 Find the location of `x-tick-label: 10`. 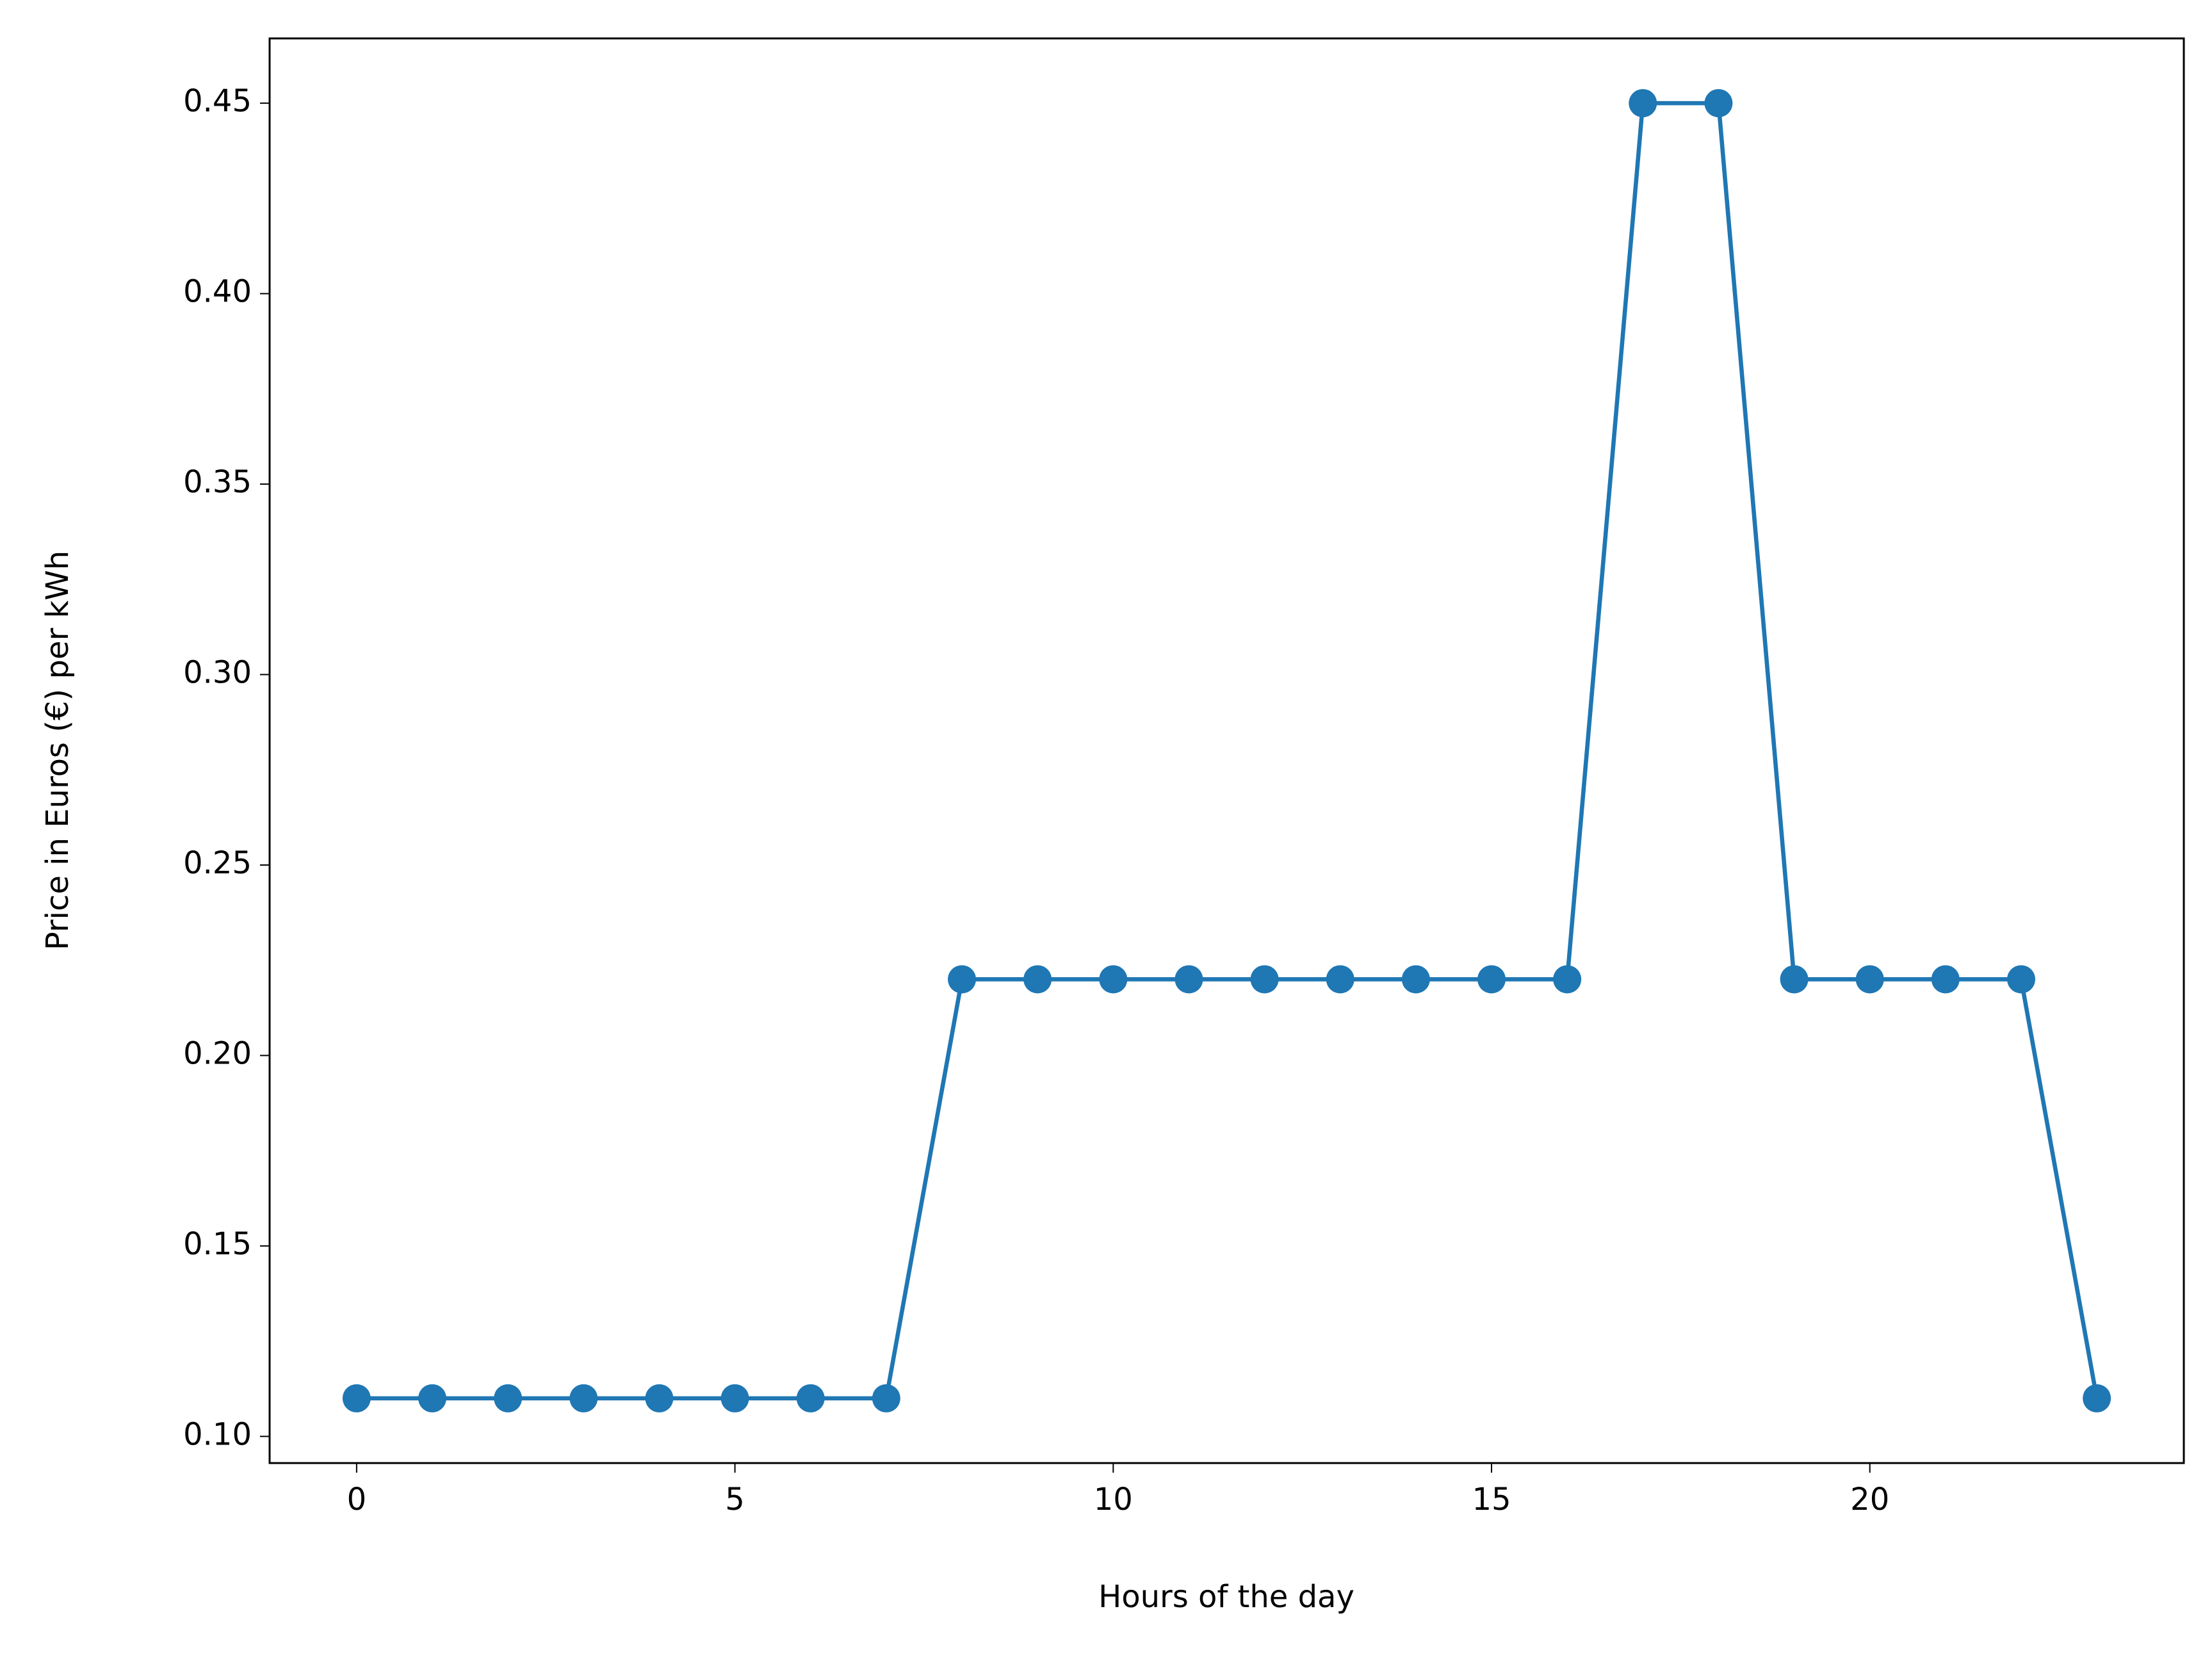

x-tick-label: 10 is located at coordinates (1113, 1499).